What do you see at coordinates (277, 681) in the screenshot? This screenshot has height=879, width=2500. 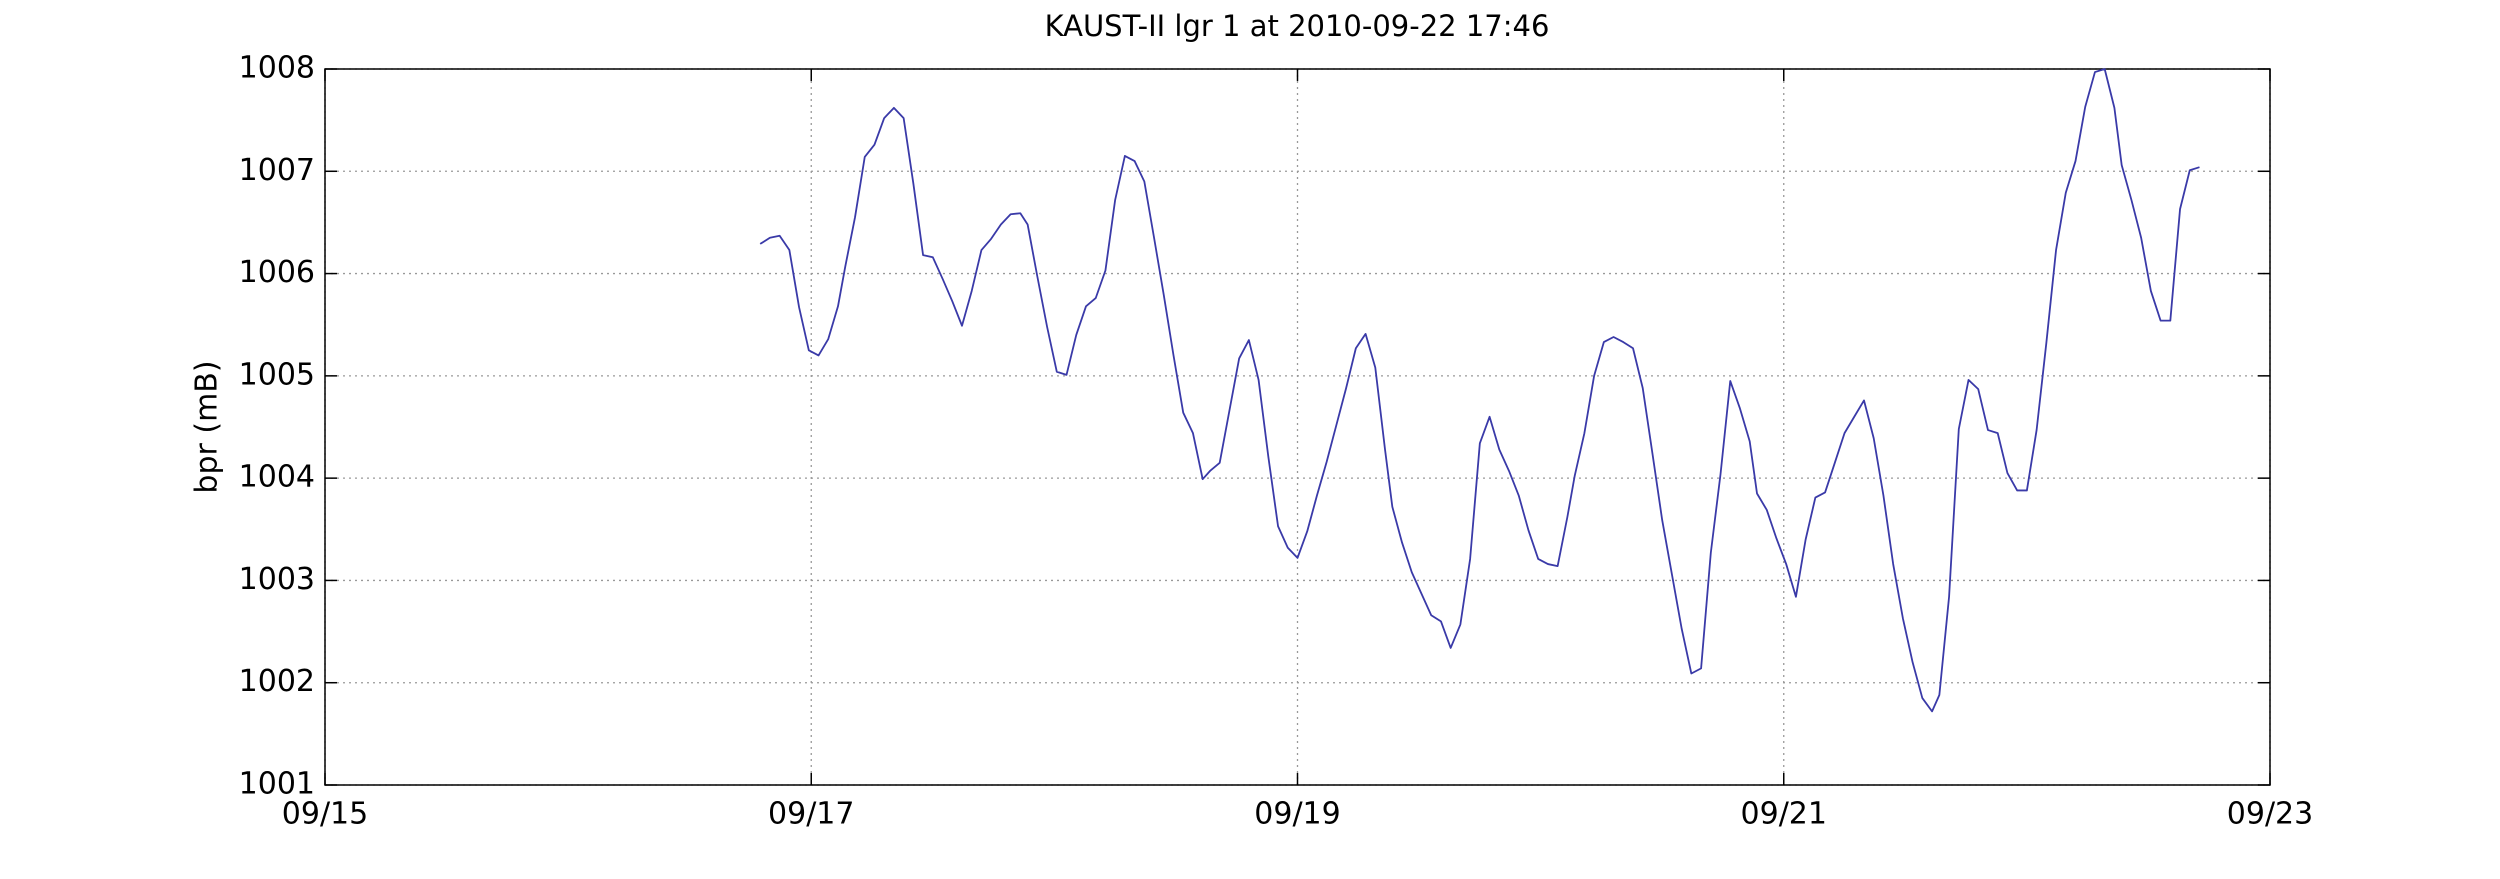 I see `y-tick-label: 1002` at bounding box center [277, 681].